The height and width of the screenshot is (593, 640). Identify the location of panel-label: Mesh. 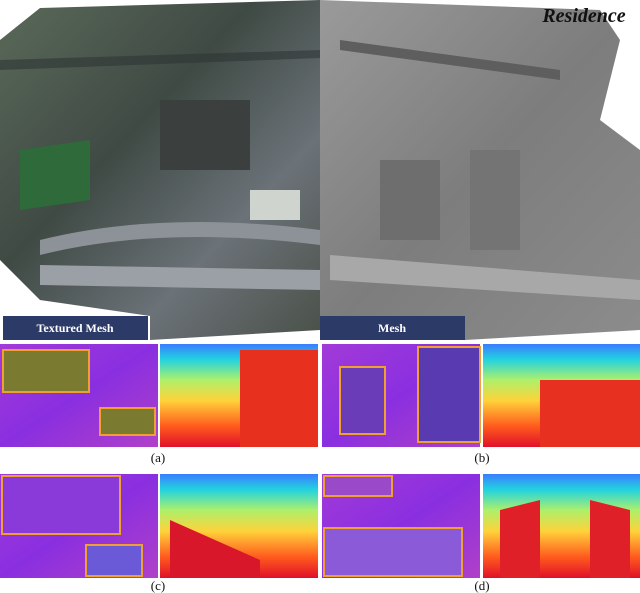
(392, 328).